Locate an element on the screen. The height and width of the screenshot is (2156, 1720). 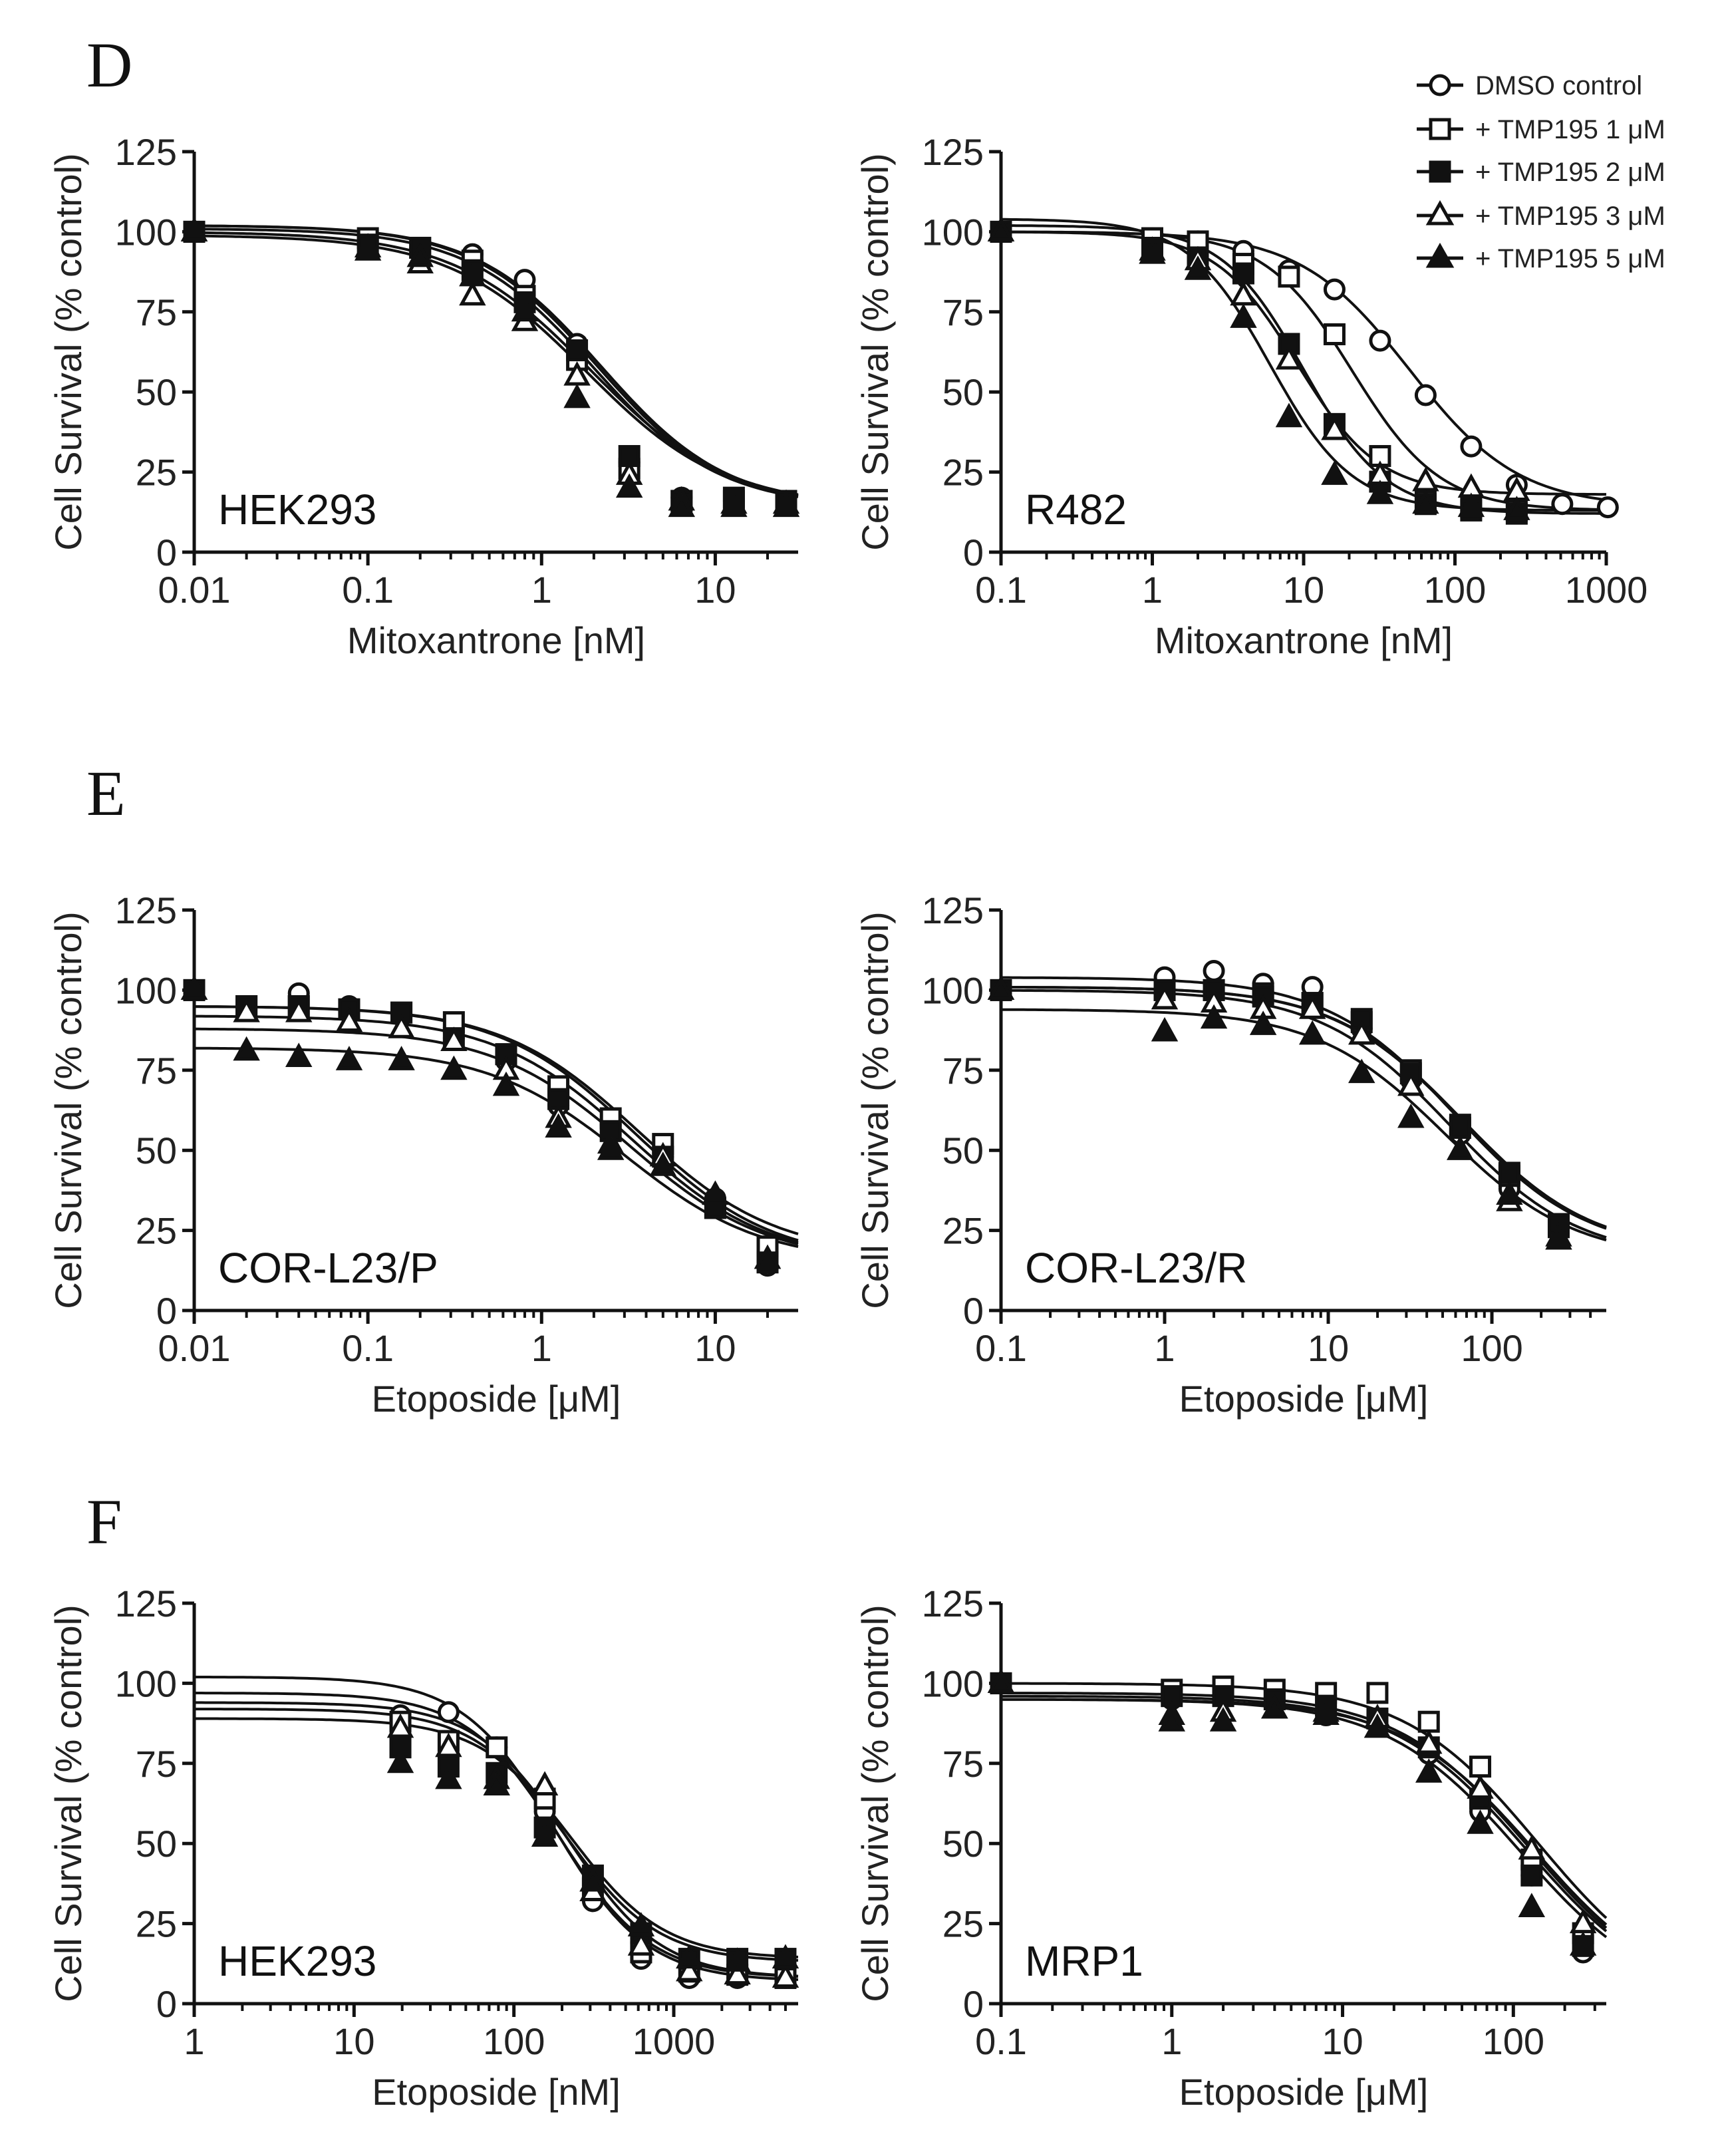
legend-label-tmp195-5um: + TMP195 5 μM is located at coordinates (1570, 258).